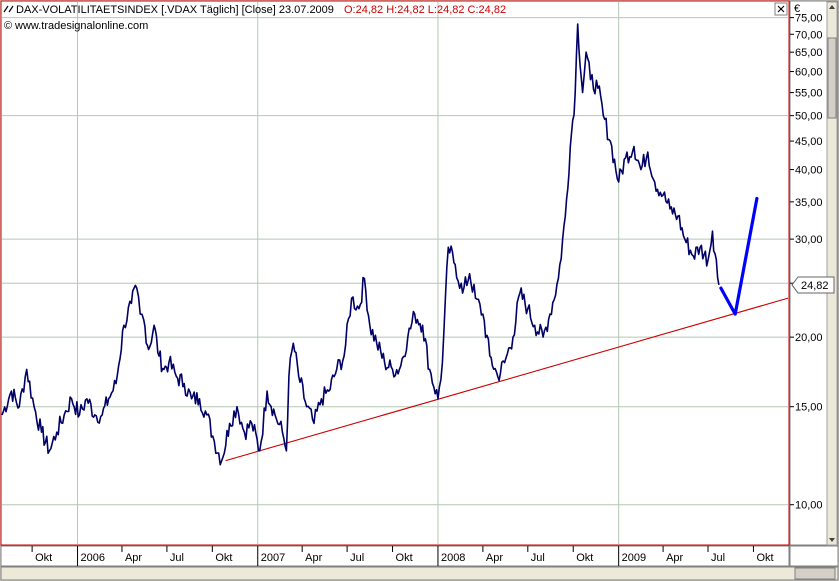 This screenshot has height=581, width=839. Describe the element at coordinates (809, 171) in the screenshot. I see `y-tick-label: 40,00` at that location.